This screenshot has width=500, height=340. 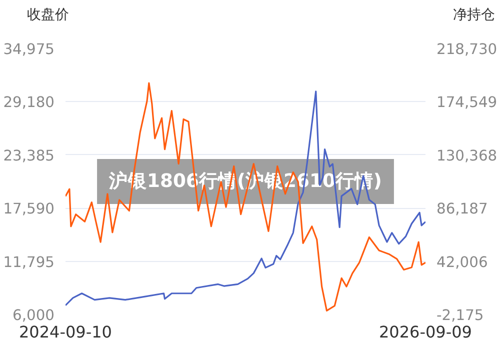 I want to click on y2-tick-label: 130,368, so click(x=467, y=155).